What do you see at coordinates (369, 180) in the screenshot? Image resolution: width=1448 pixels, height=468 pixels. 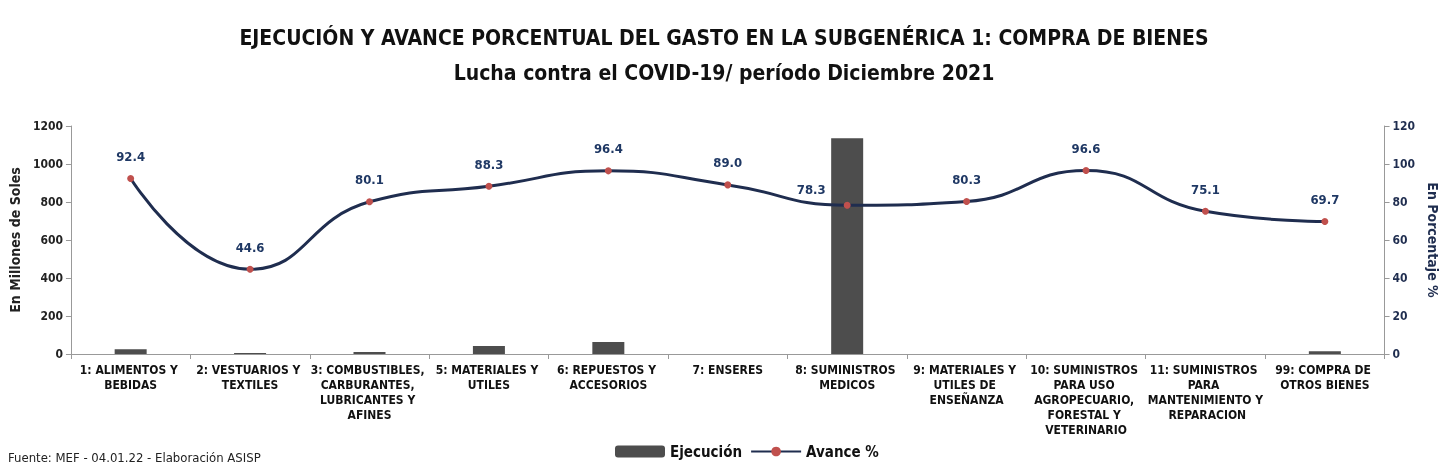 I see `data-label: 80.1` at bounding box center [369, 180].